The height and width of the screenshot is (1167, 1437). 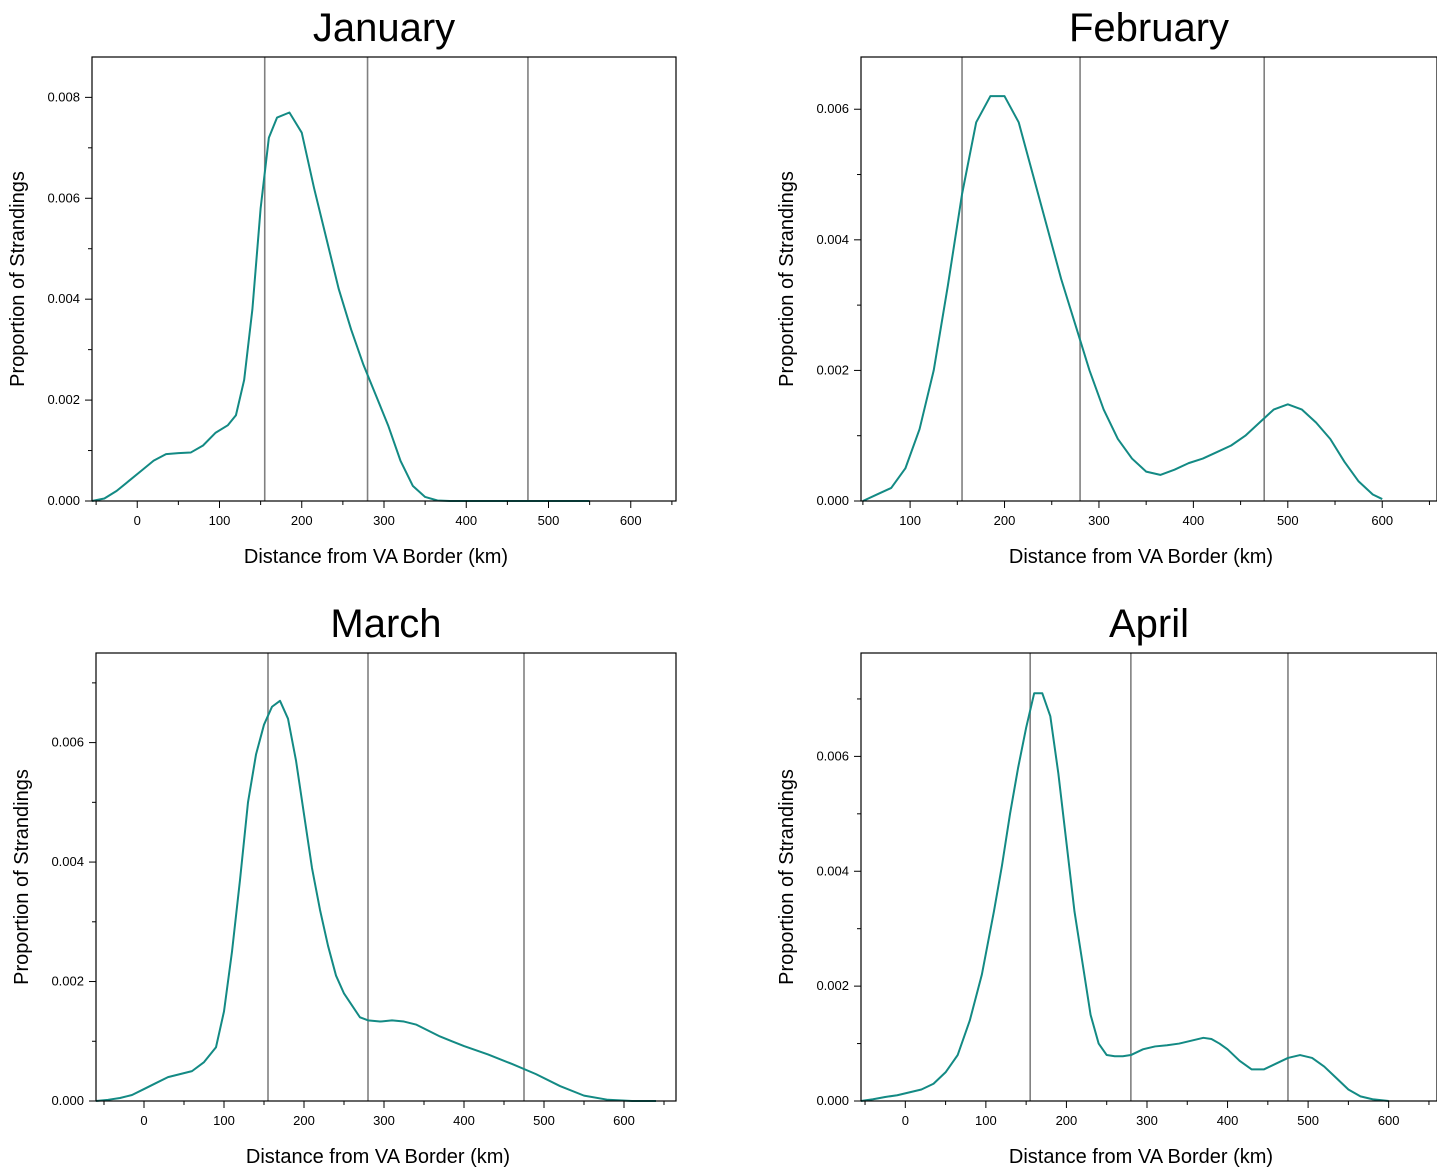 What do you see at coordinates (1149, 624) in the screenshot?
I see `chart-title: April` at bounding box center [1149, 624].